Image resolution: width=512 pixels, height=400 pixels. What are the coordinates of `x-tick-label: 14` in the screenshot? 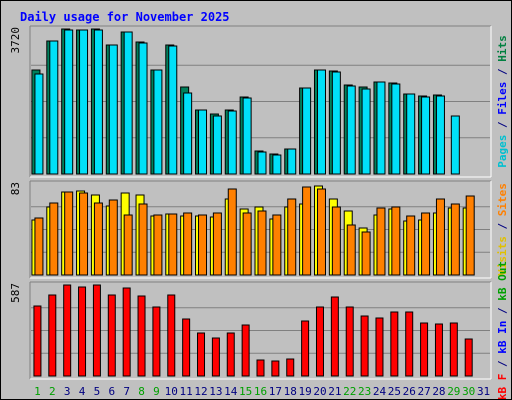 It's located at (231, 391).